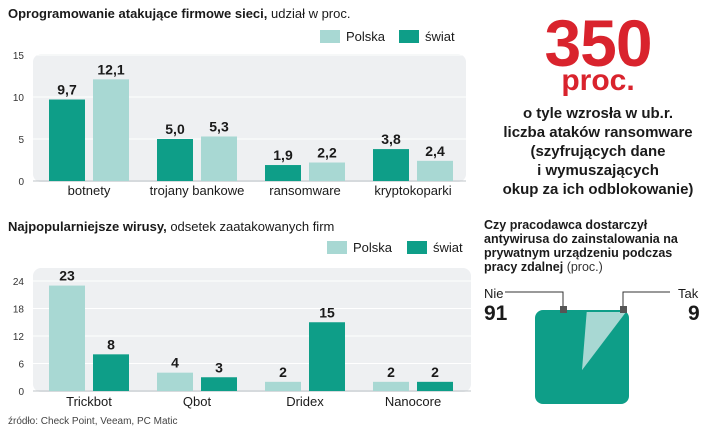 This screenshot has height=433, width=720. What do you see at coordinates (305, 401) in the screenshot?
I see `chart2-category-label: Dridex` at bounding box center [305, 401].